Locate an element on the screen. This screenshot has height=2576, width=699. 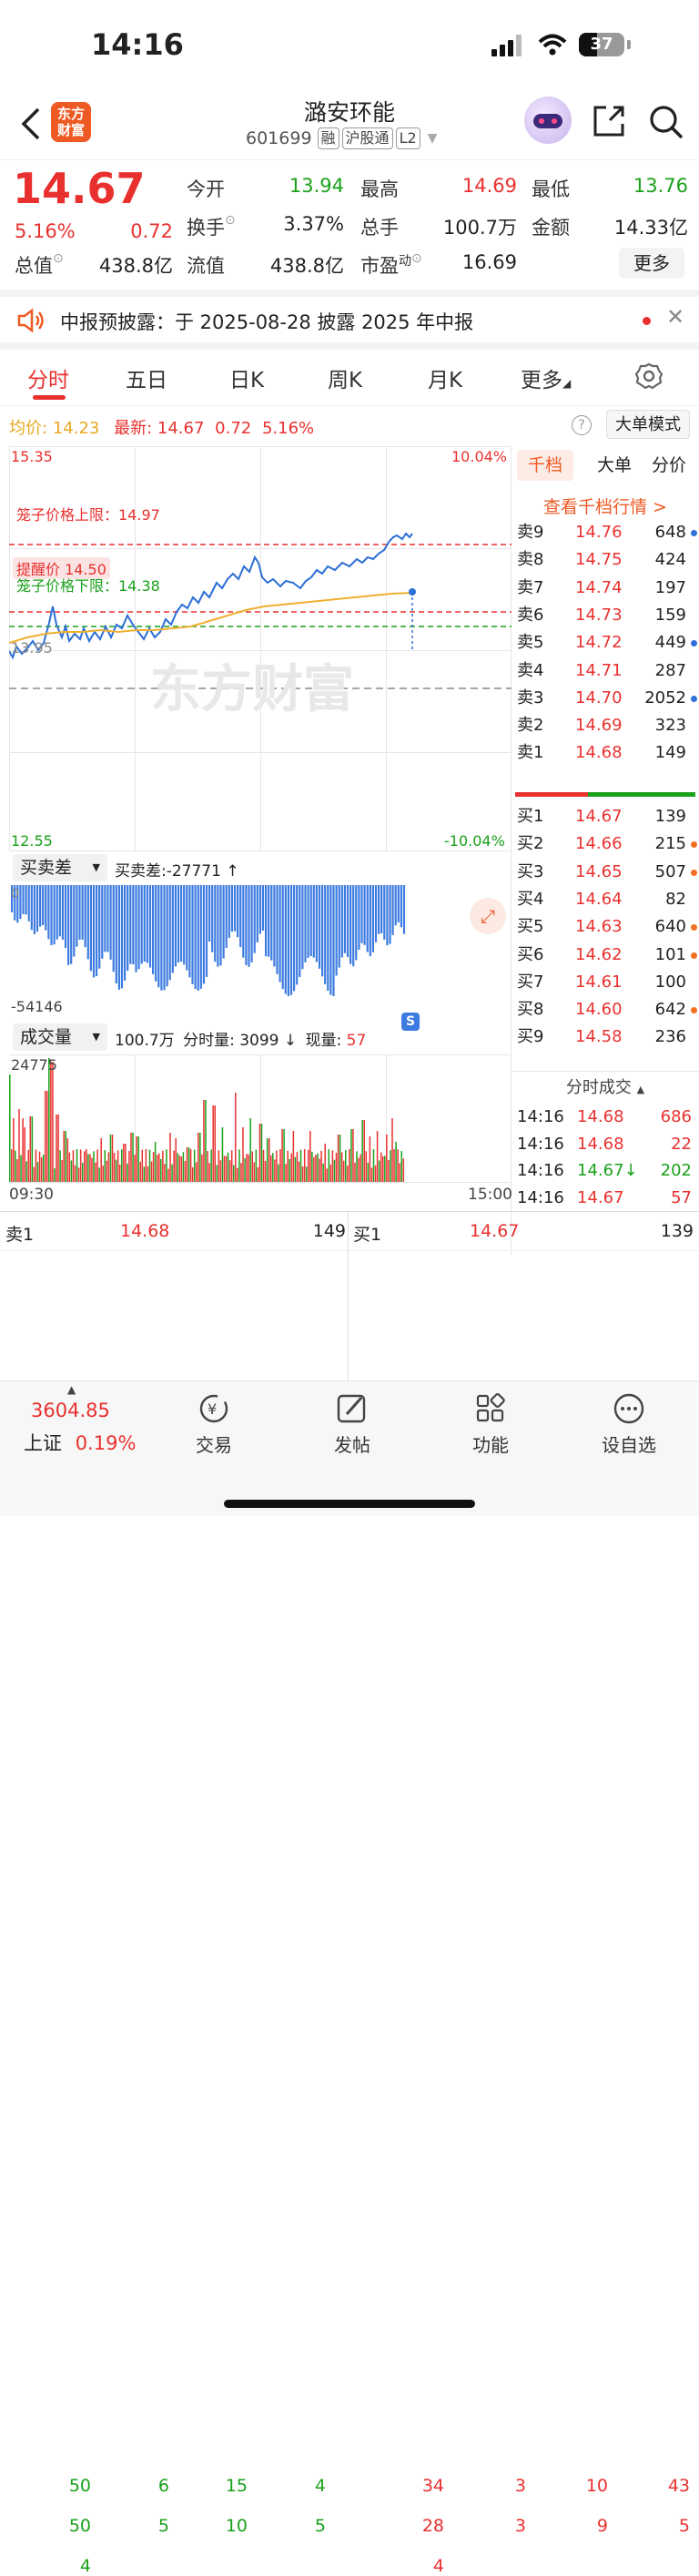
tab-daily-k: 日K is located at coordinates (247, 380).